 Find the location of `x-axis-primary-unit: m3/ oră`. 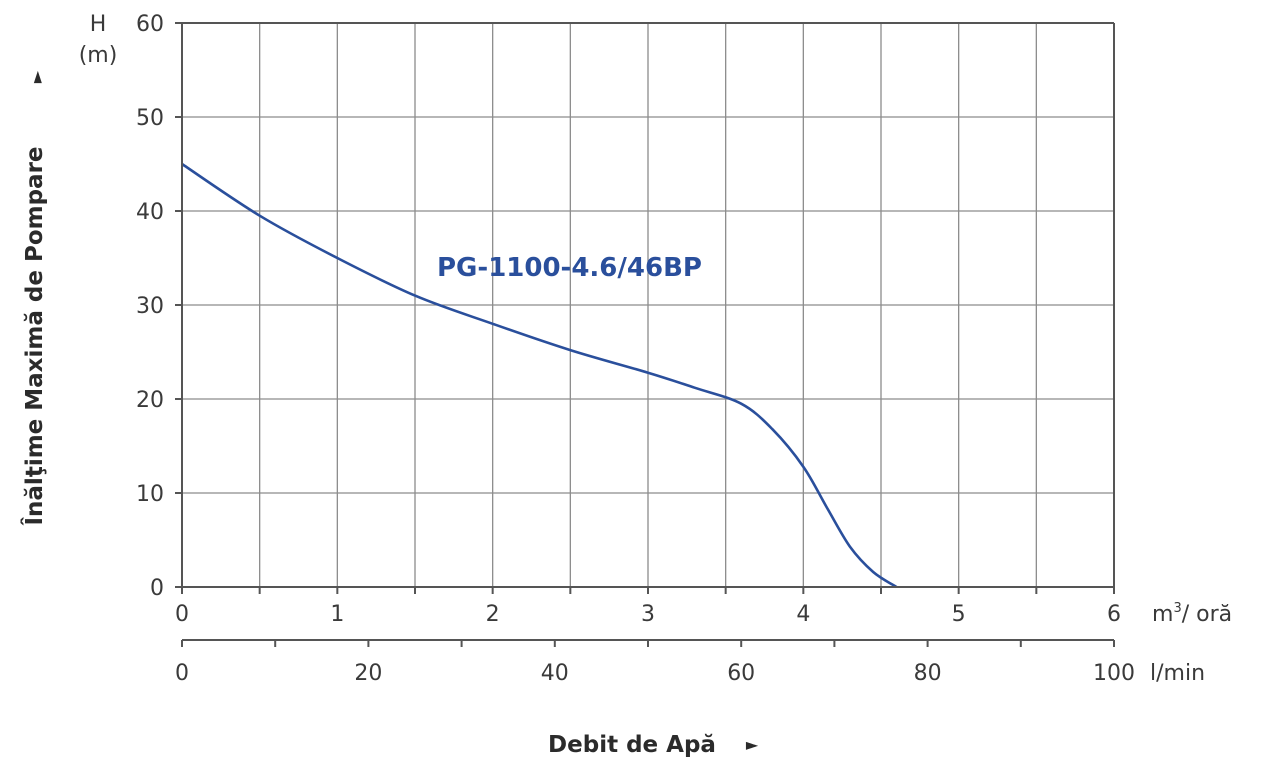

x-axis-primary-unit: m3/ oră is located at coordinates (1192, 614).